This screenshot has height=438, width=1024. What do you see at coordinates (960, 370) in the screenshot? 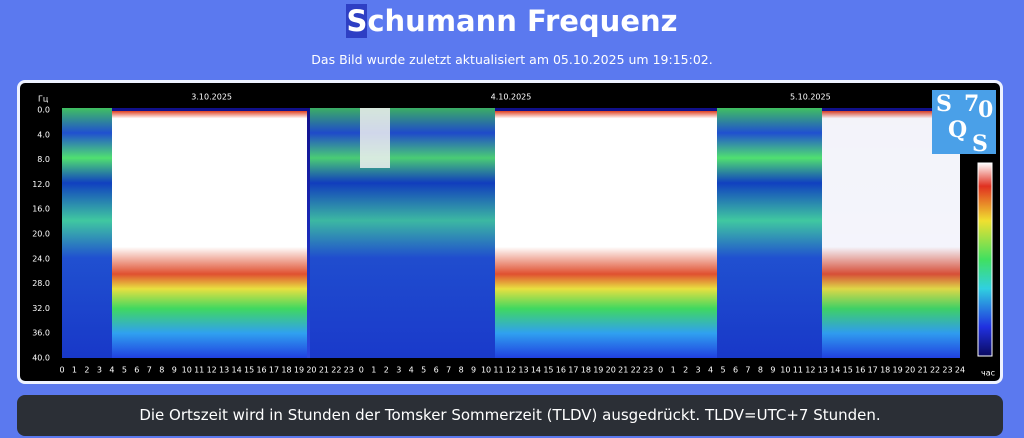
I see `x-tick-label: 24` at bounding box center [960, 370].